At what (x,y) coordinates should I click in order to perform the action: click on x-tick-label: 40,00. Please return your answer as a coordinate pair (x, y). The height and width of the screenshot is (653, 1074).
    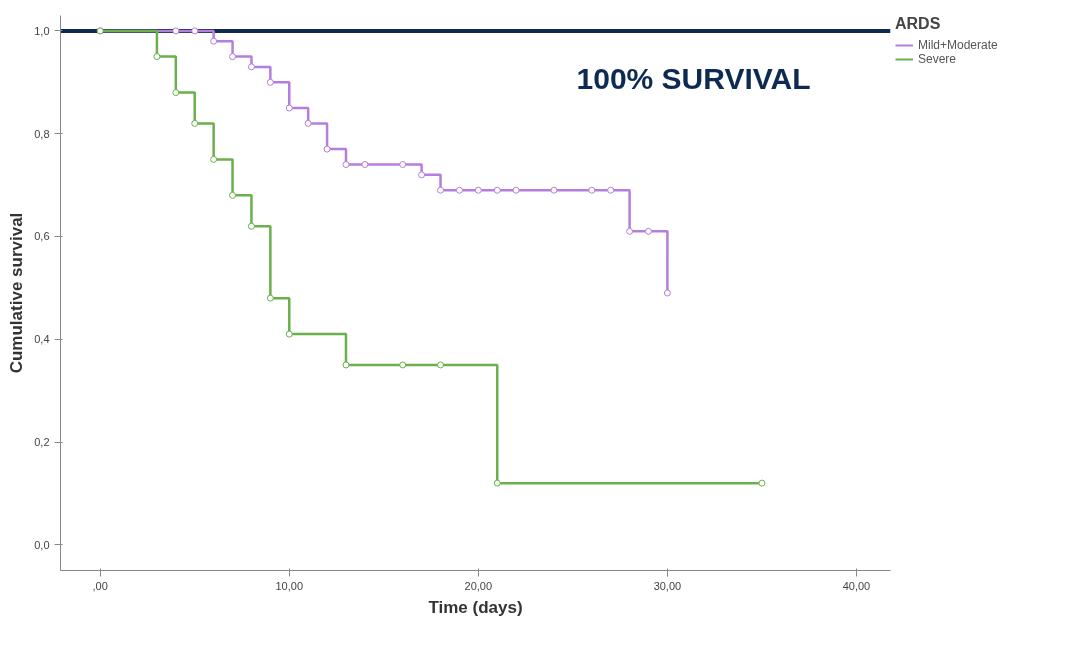
    Looking at the image, I should click on (856, 585).